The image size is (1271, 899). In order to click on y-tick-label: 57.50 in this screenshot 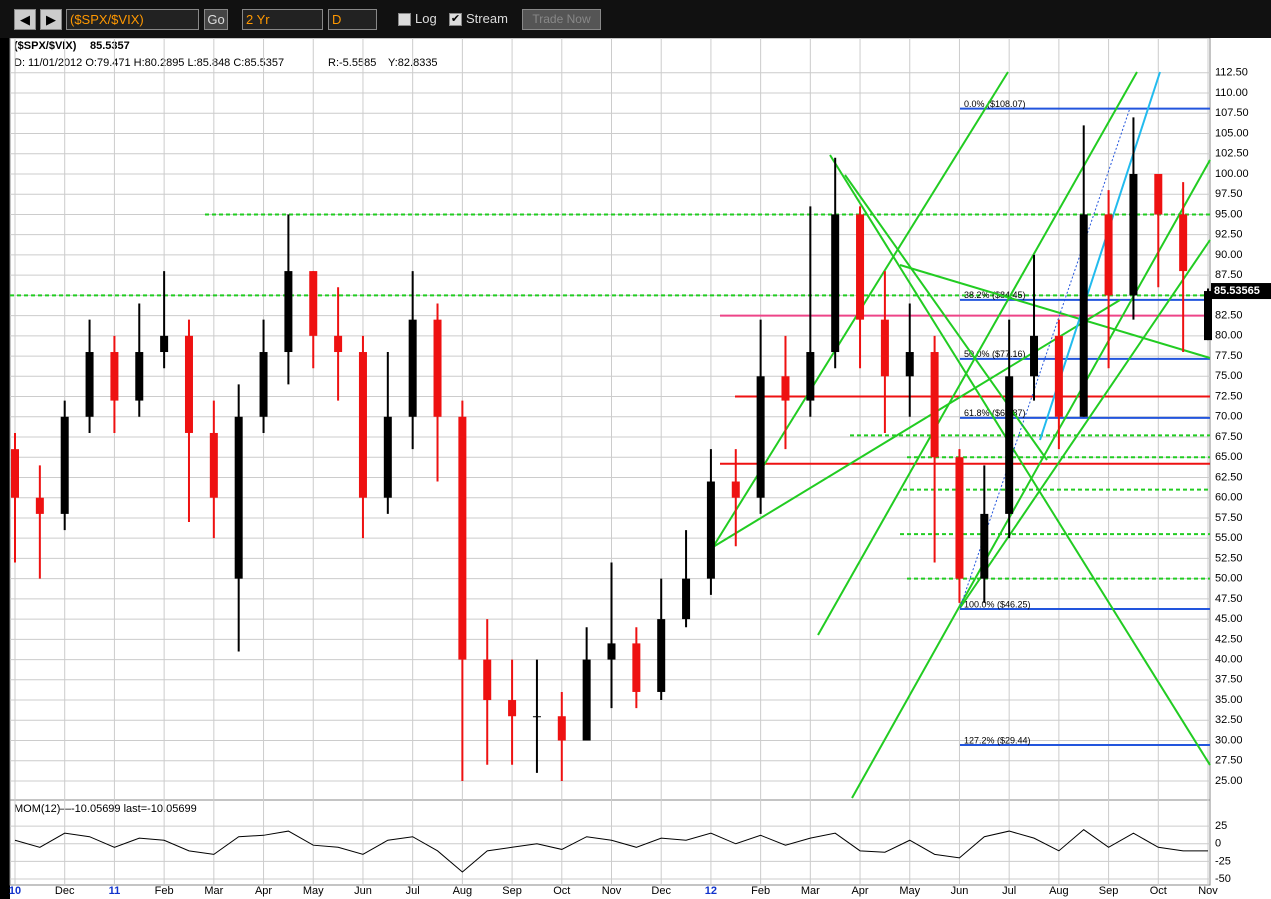, I will do `click(1229, 518)`.